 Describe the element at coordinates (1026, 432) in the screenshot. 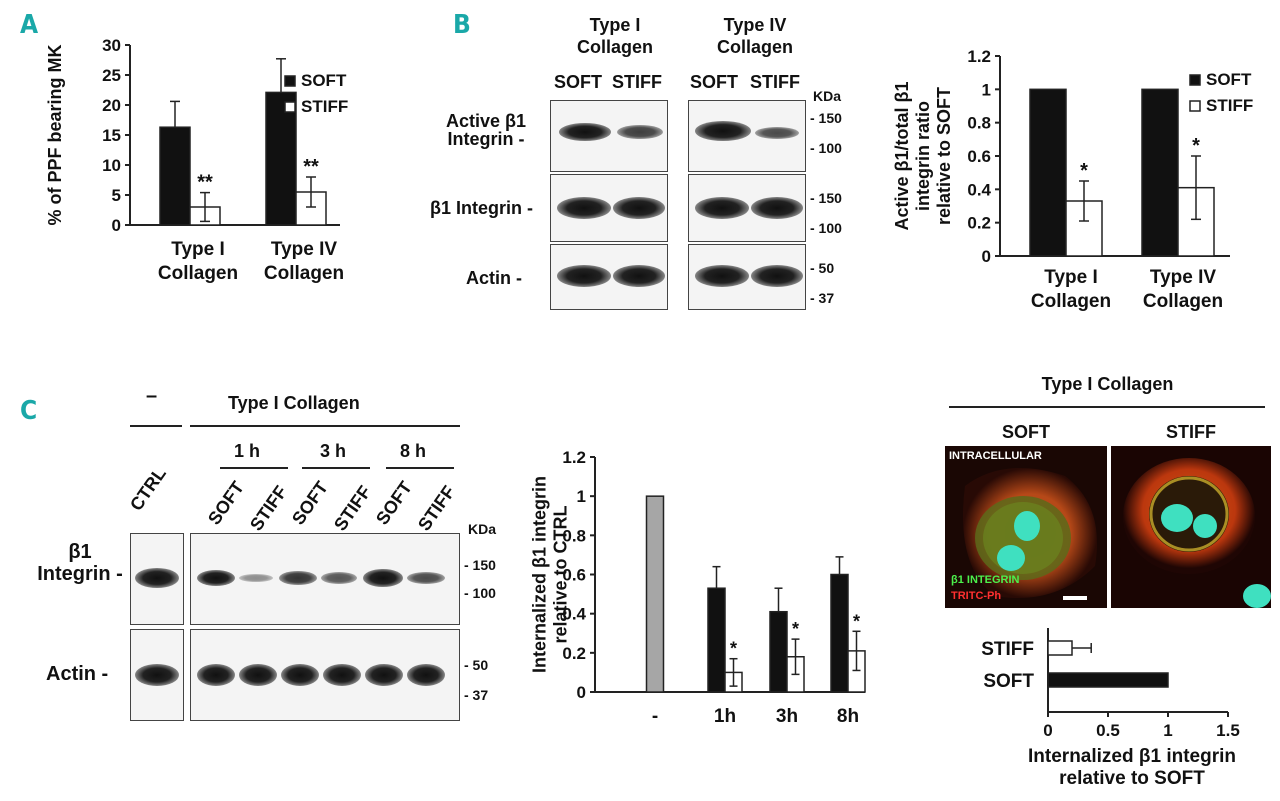

I see `micro-soft-label: SOFT` at that location.